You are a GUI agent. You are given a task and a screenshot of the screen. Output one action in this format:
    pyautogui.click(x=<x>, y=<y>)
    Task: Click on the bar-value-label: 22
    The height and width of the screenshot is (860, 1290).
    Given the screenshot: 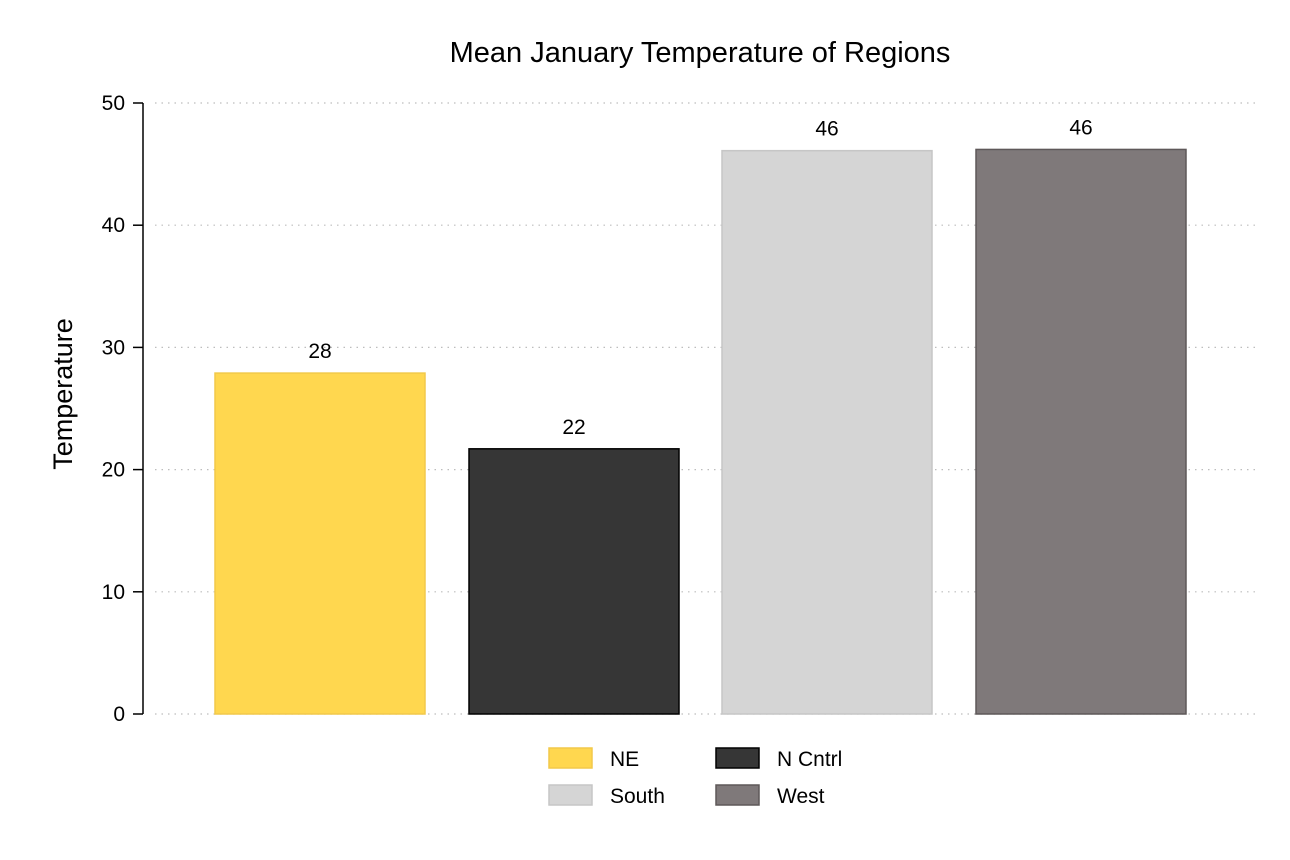 What is the action you would take?
    pyautogui.click(x=573, y=427)
    